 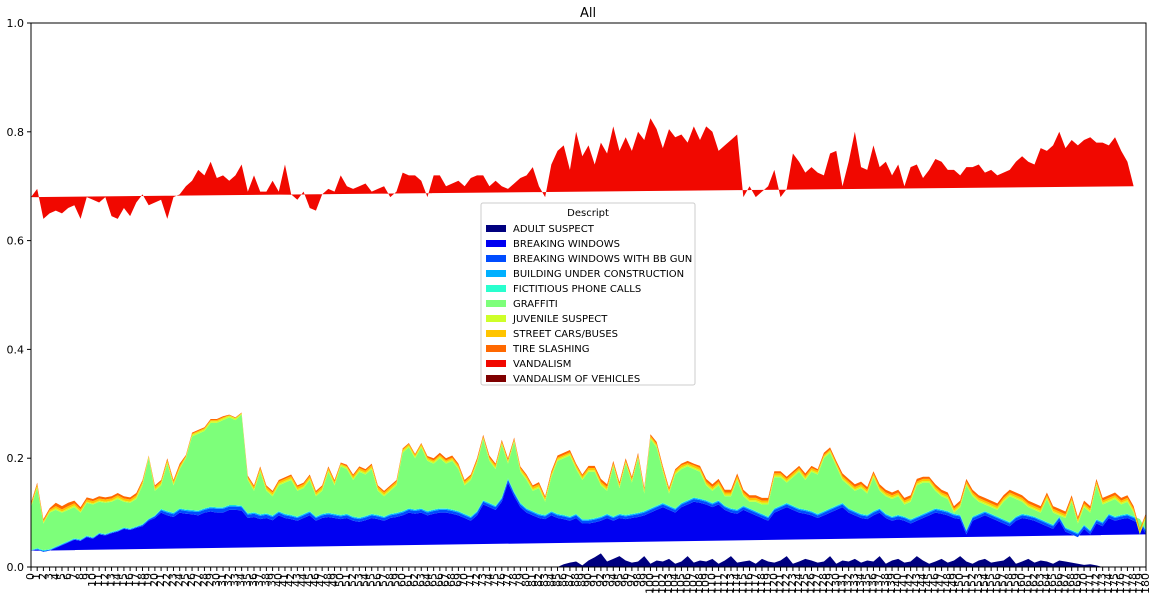 I want to click on x-tick-label: 88, so click(x=575, y=580).